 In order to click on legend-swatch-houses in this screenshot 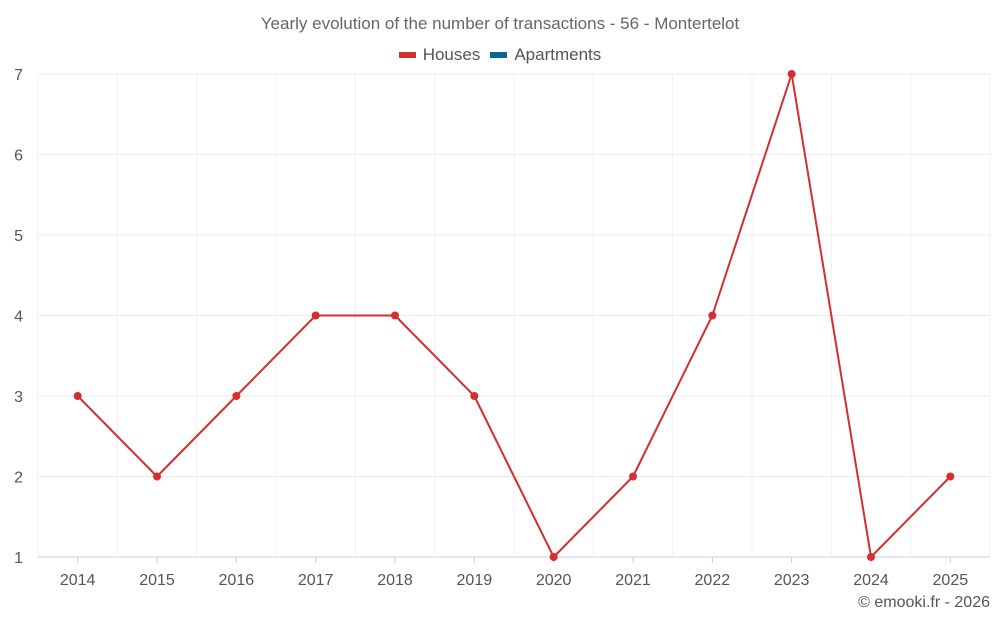, I will do `click(407, 55)`.